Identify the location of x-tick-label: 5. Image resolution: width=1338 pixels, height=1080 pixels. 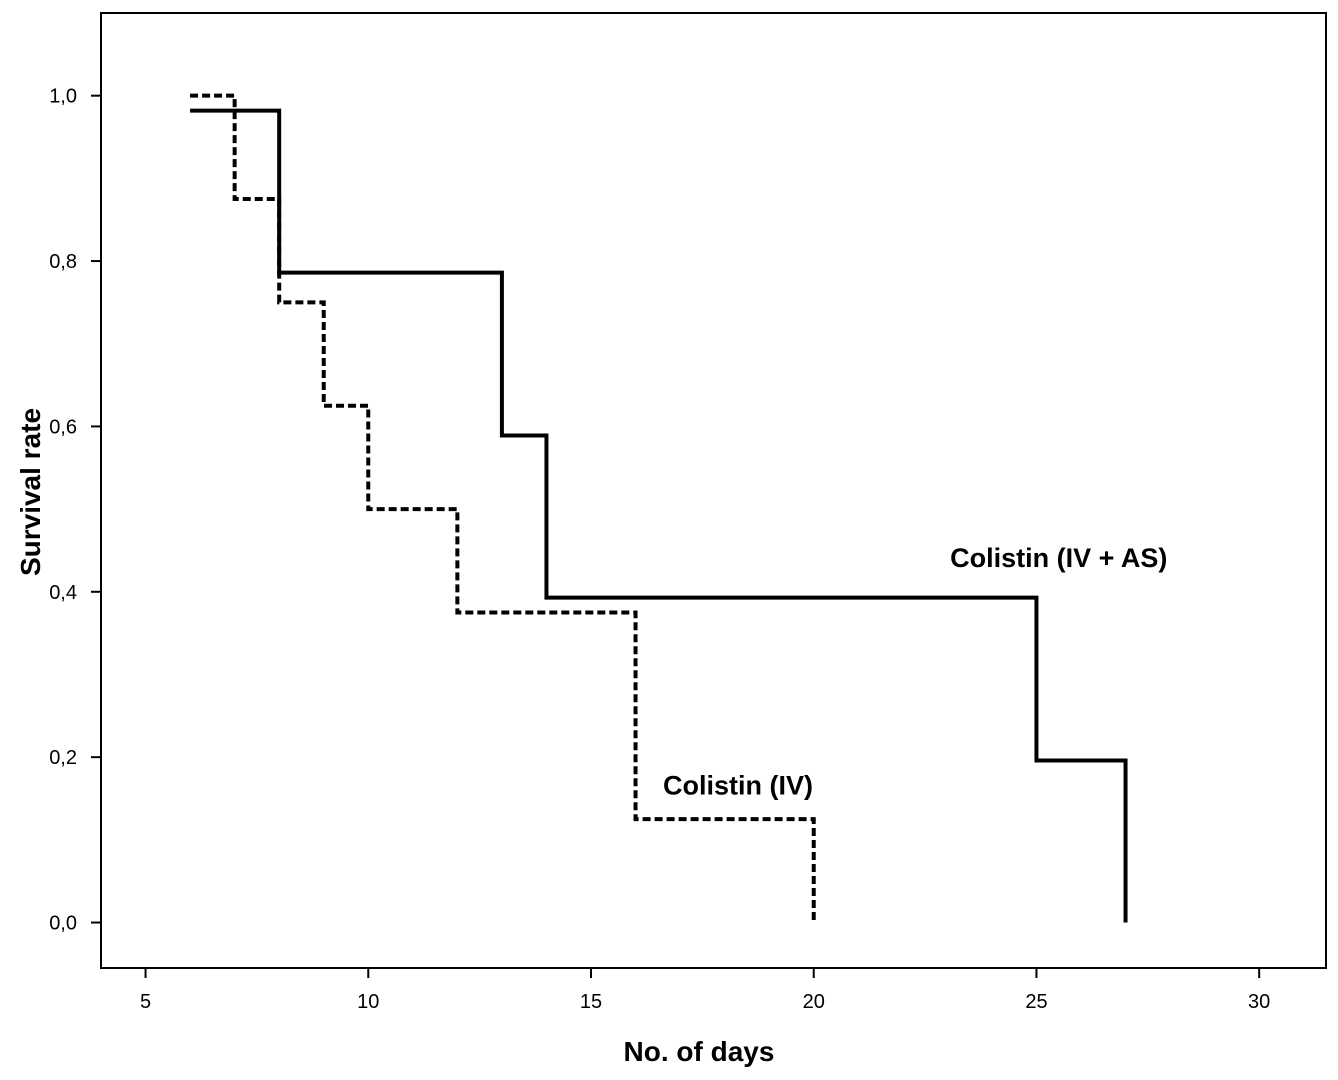
(145, 1002).